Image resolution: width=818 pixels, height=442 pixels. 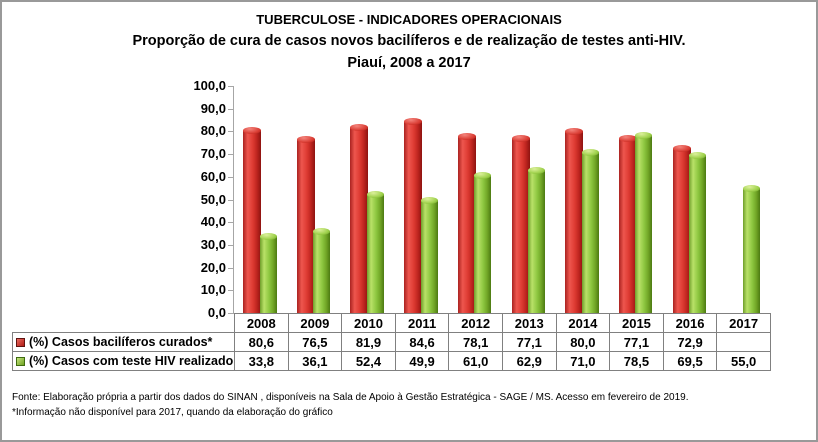 What do you see at coordinates (475, 323) in the screenshot?
I see `year-header-2012: 2012` at bounding box center [475, 323].